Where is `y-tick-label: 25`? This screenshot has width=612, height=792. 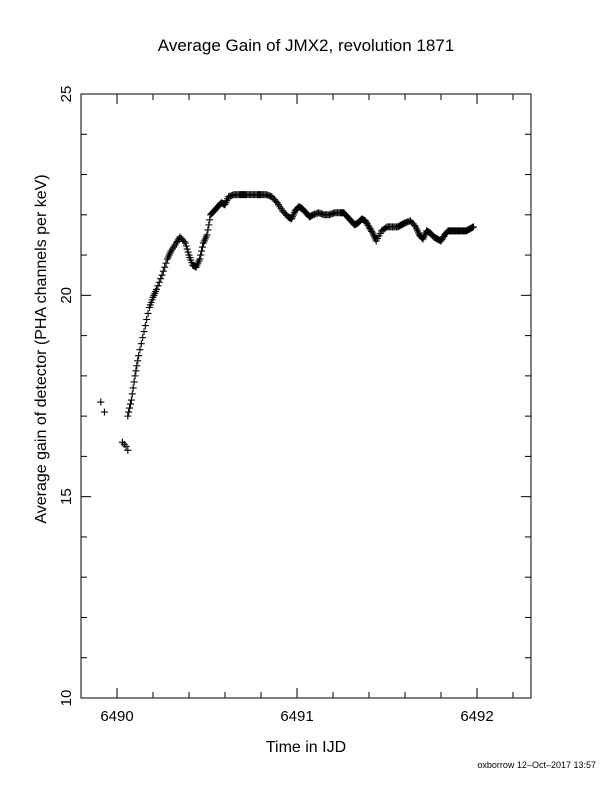 y-tick-label: 25 is located at coordinates (66, 94).